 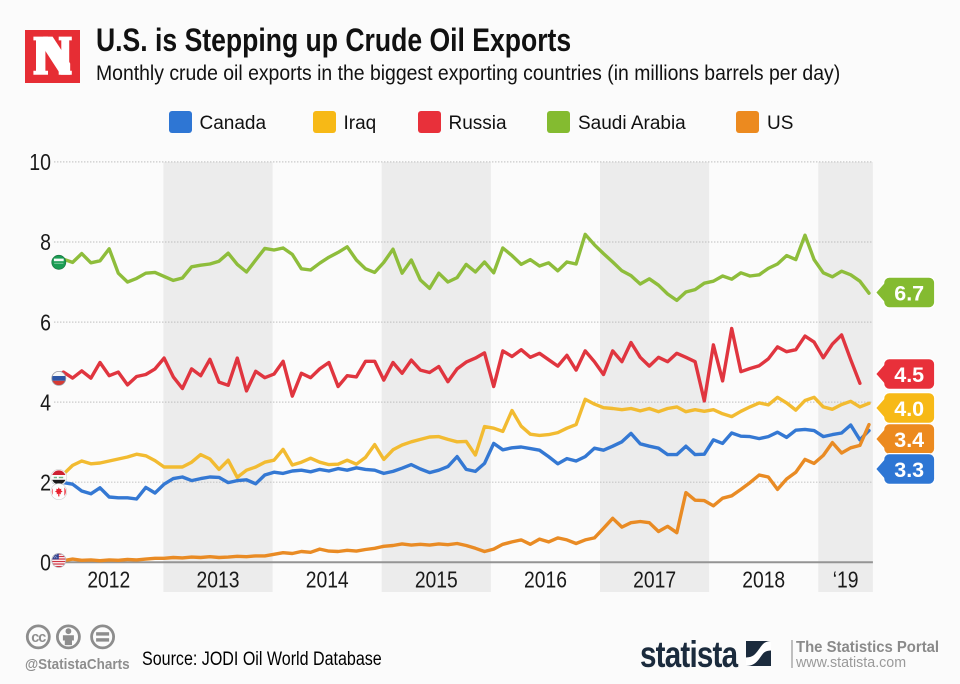 What do you see at coordinates (909, 440) in the screenshot?
I see `svg-text: 3.4` at bounding box center [909, 440].